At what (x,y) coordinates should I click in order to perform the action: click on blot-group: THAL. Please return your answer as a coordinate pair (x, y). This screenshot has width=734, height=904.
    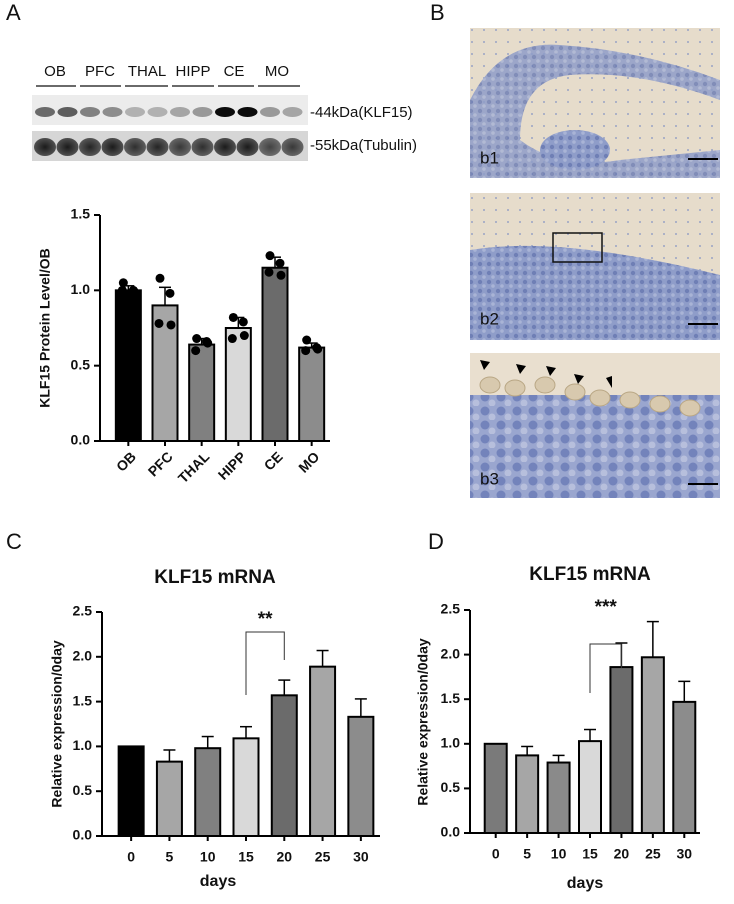
    Looking at the image, I should click on (147, 71).